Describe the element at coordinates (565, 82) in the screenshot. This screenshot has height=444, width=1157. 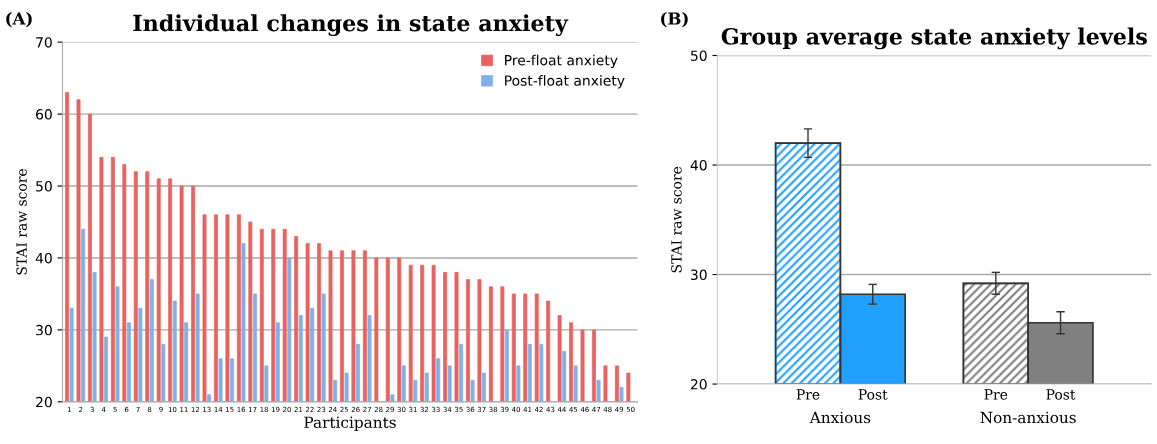
I see `legend-label: Post-float anxiety` at that location.